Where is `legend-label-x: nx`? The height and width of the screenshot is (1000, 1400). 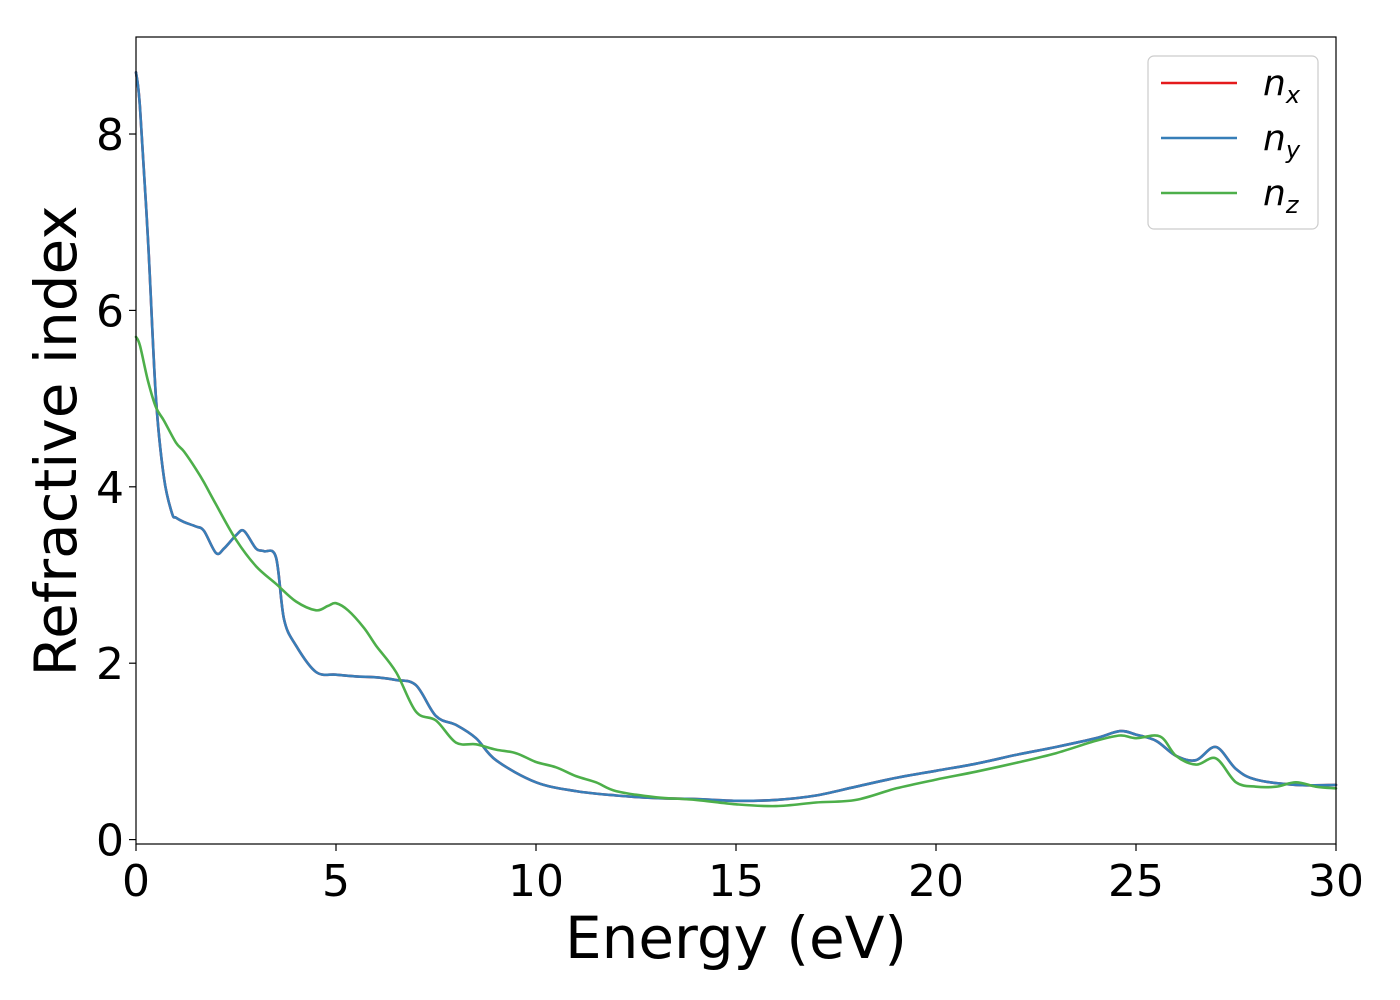
legend-label-x: nx is located at coordinates (1282, 86).